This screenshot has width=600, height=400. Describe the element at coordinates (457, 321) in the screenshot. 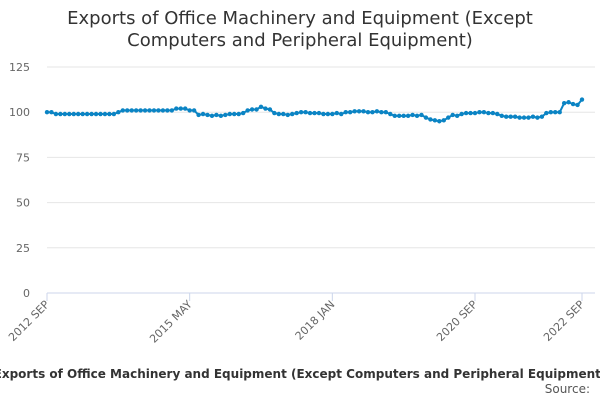

I see `x-tick-label: 2020 SEP` at that location.